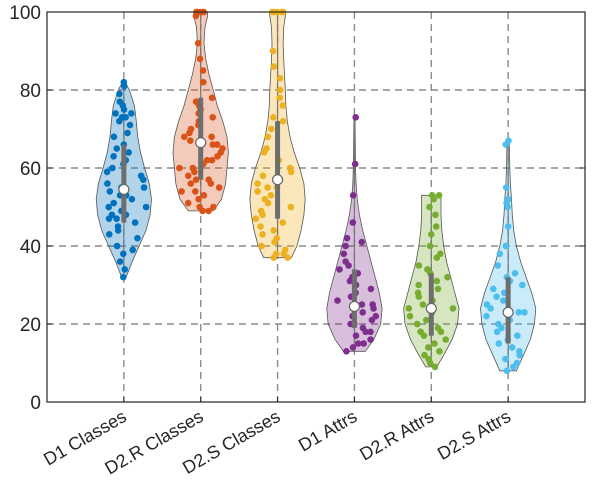 The height and width of the screenshot is (498, 595). Describe the element at coordinates (30, 169) in the screenshot. I see `y-tick-label: 60` at that location.